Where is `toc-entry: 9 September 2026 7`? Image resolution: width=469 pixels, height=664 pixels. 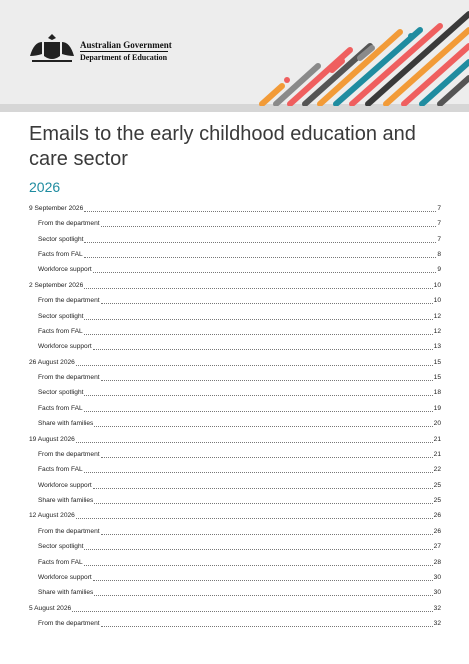 toc-entry: 9 September 2026 7 is located at coordinates (235, 209).